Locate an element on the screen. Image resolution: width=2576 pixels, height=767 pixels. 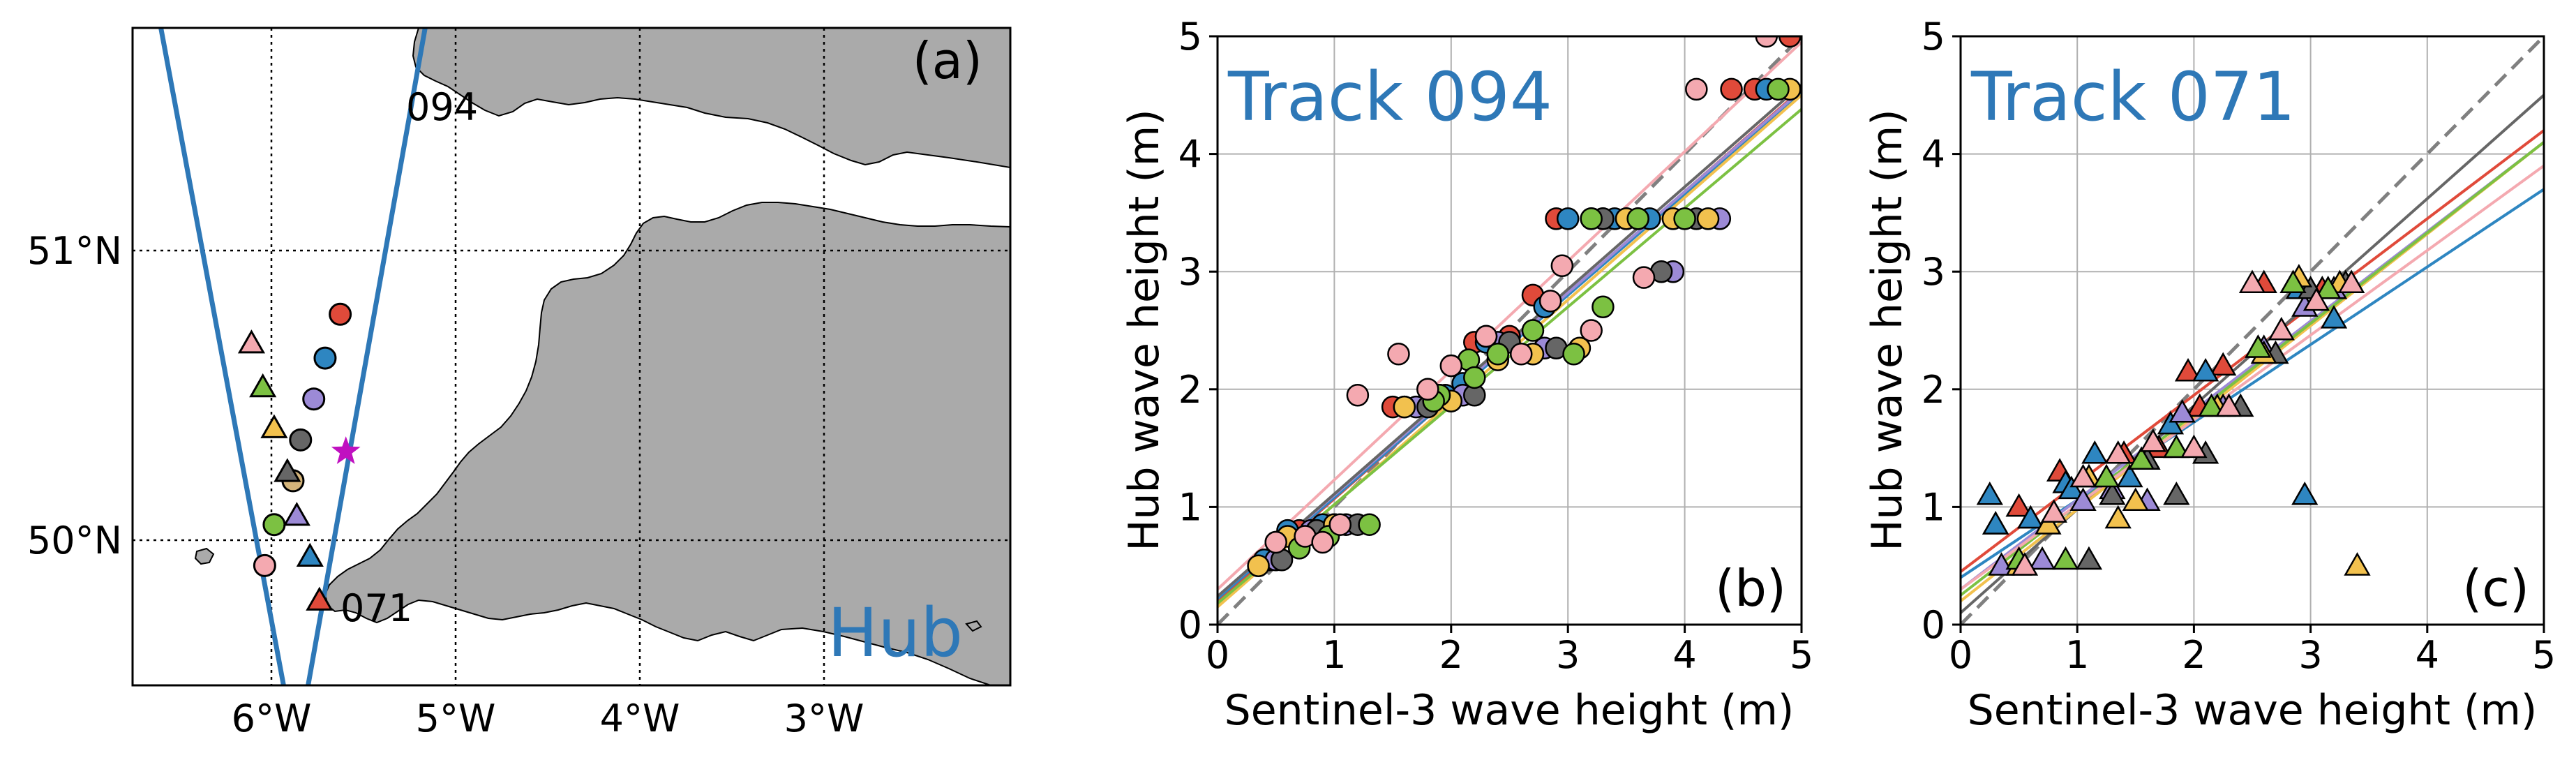
map-land-wales is located at coordinates (711, 98).